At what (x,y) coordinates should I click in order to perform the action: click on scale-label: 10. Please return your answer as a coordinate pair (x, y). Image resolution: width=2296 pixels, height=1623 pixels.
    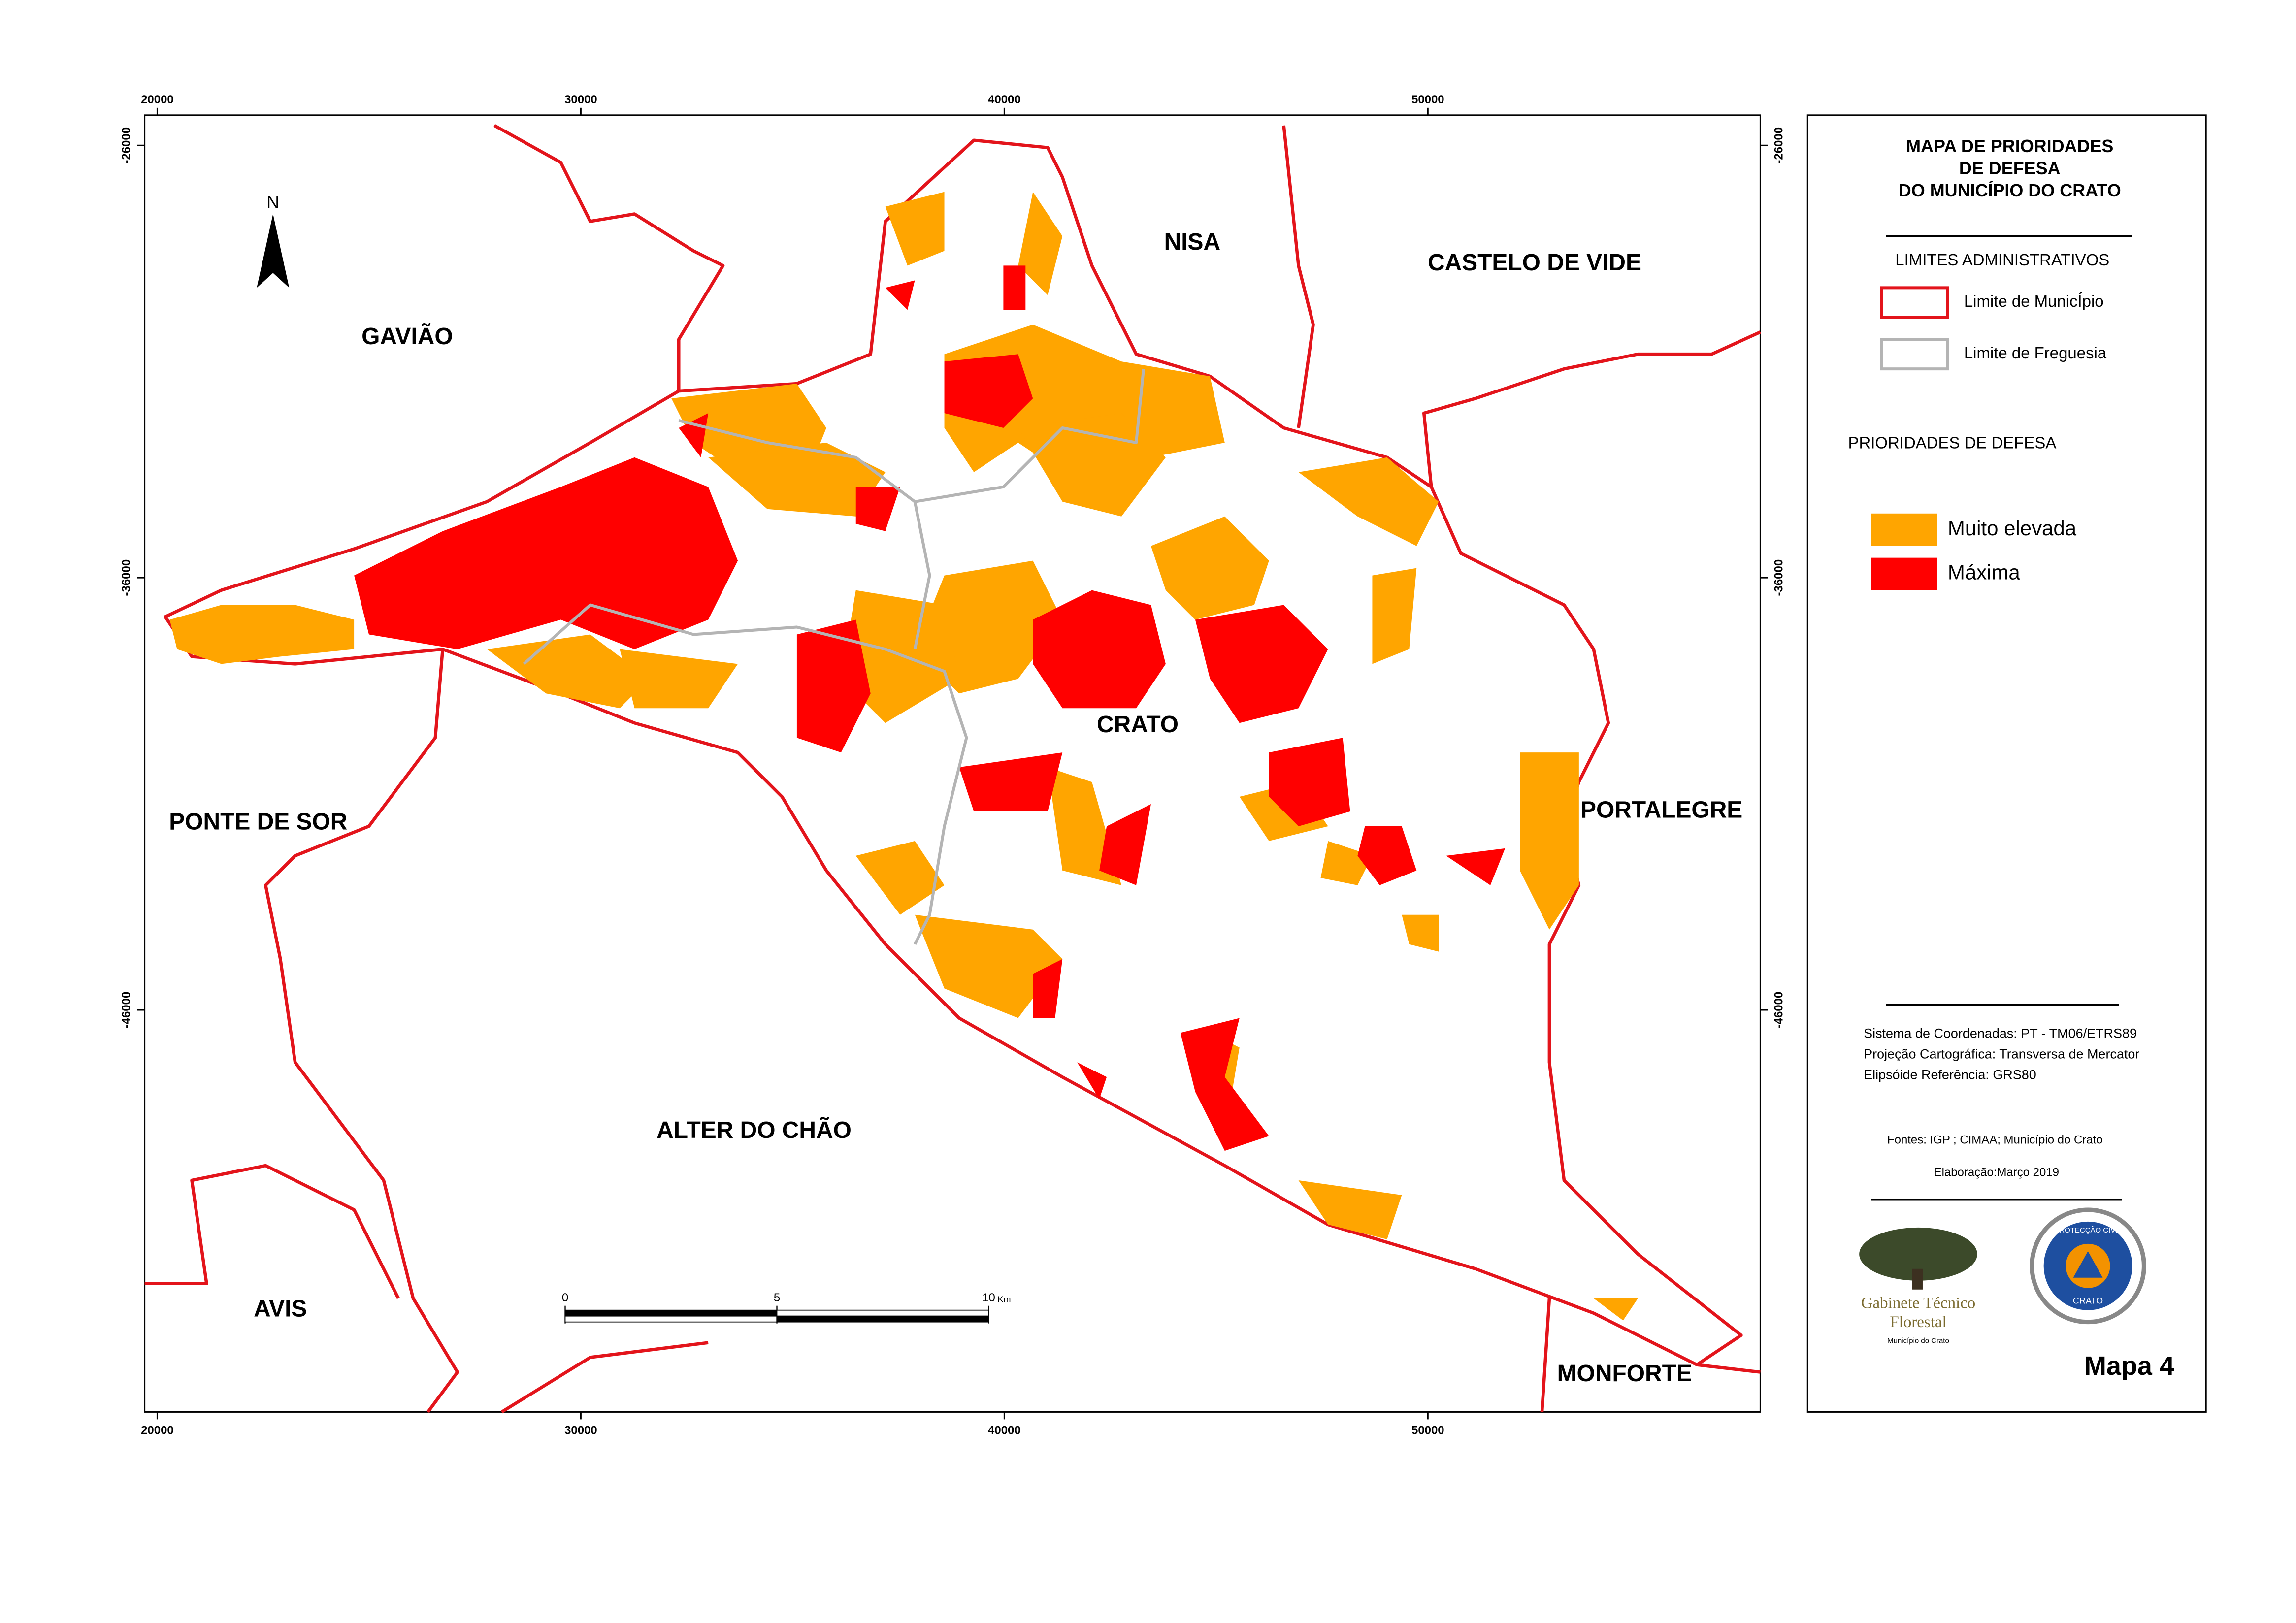
    Looking at the image, I should click on (988, 1297).